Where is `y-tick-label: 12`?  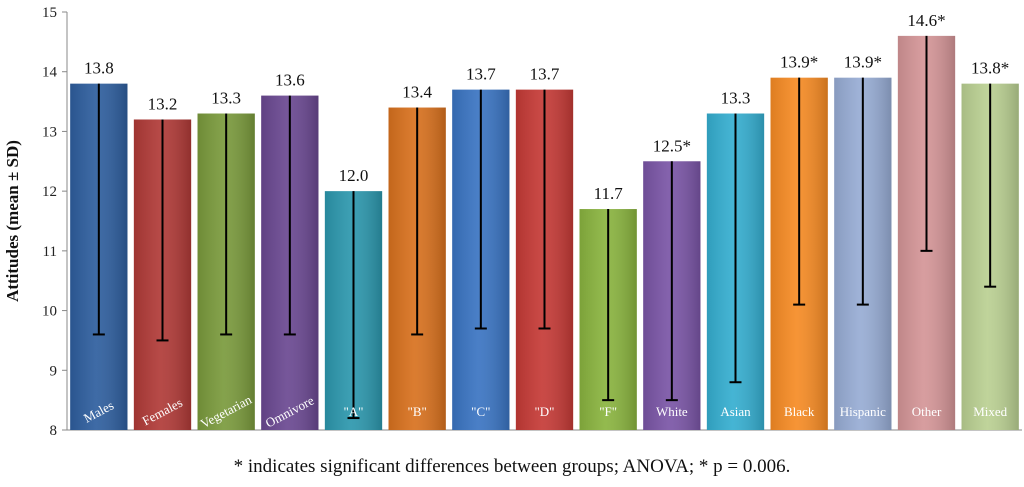 y-tick-label: 12 is located at coordinates (49, 192).